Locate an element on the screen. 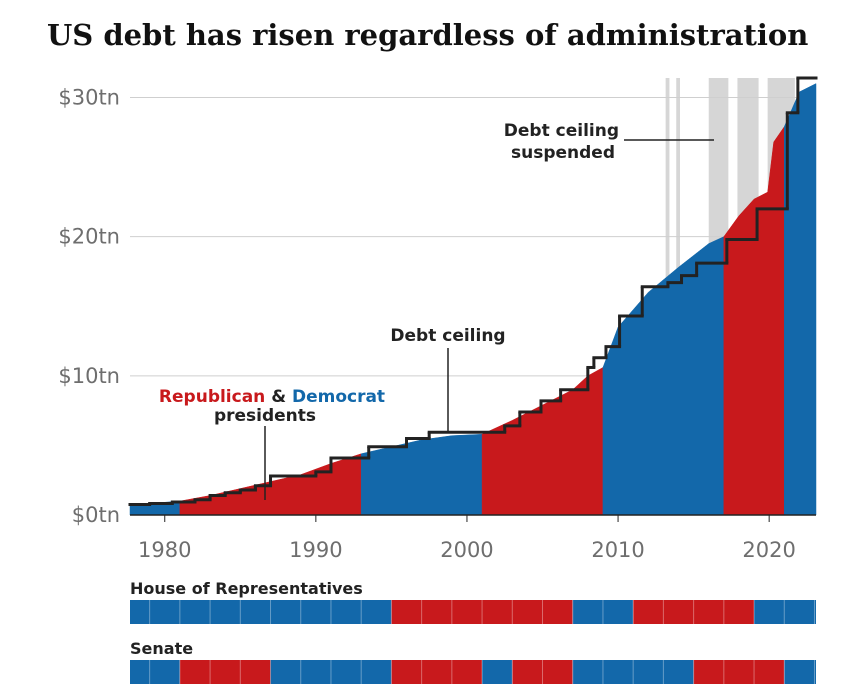 The width and height of the screenshot is (852, 688). y-tick-label: $20tn is located at coordinates (89, 237).